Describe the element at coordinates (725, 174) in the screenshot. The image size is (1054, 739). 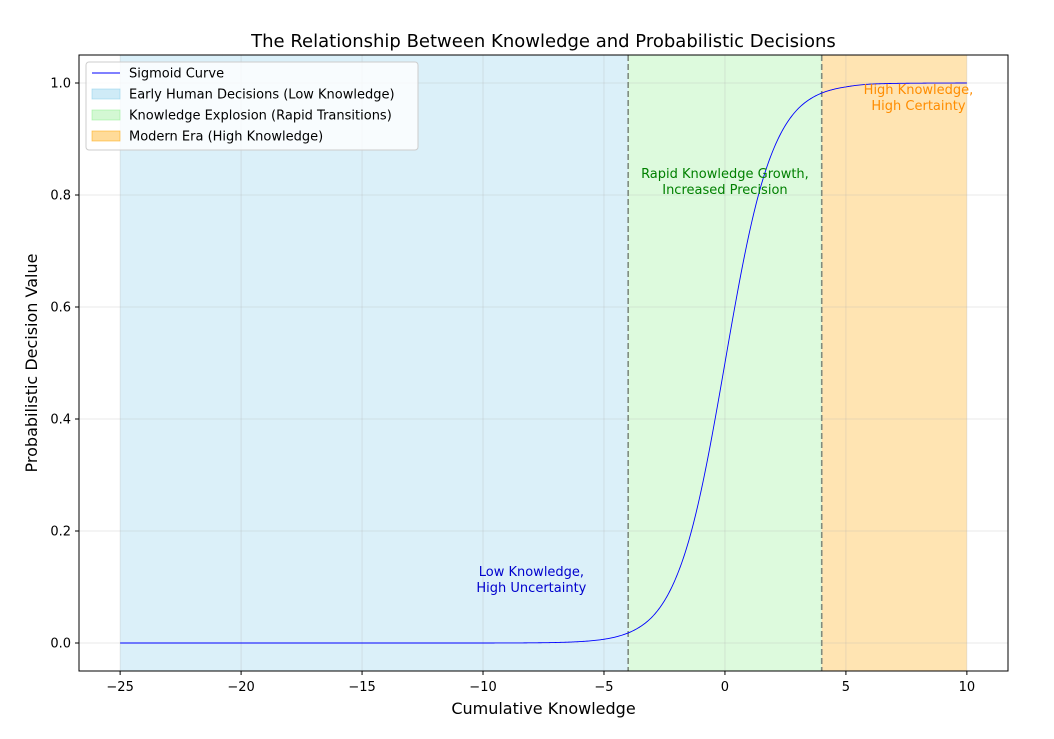
I see `annotation-line: Rapid Knowledge Growth,` at that location.